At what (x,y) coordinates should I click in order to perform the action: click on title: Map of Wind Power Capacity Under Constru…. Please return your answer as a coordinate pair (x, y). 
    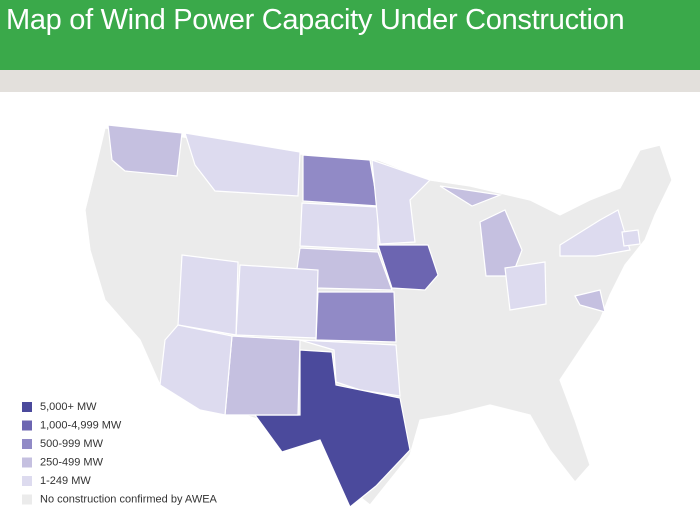
    Looking at the image, I should click on (315, 20).